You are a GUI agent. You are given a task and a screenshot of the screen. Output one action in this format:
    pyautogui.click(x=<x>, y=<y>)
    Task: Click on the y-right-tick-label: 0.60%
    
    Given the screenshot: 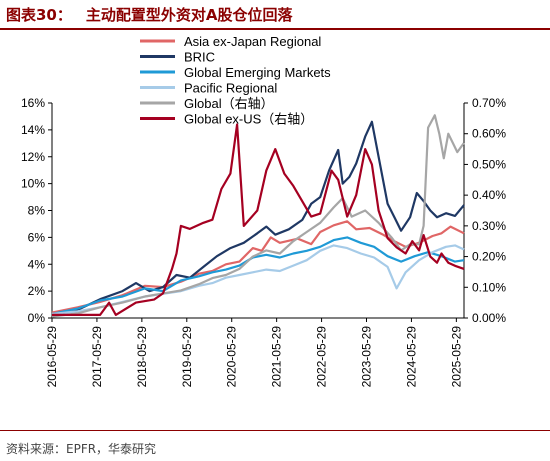 What is the action you would take?
    pyautogui.click(x=489, y=134)
    